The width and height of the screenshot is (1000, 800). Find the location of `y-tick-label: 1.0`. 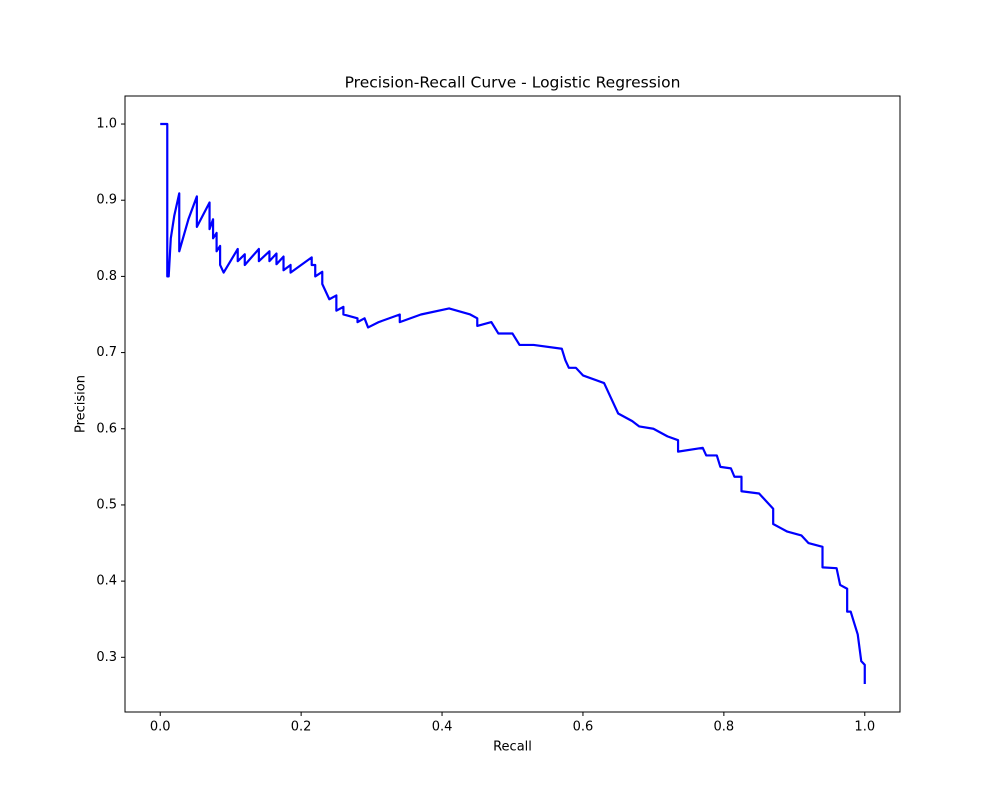

y-tick-label: 1.0 is located at coordinates (106, 124).